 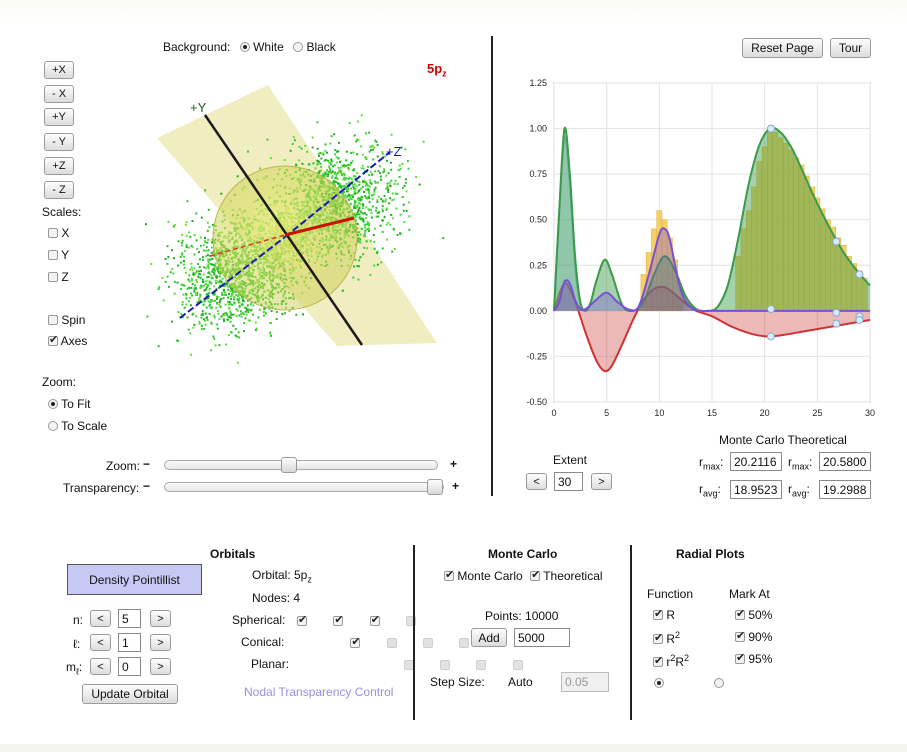 What do you see at coordinates (449, 574) in the screenshot?
I see `monte-carlo-checkbox` at bounding box center [449, 574].